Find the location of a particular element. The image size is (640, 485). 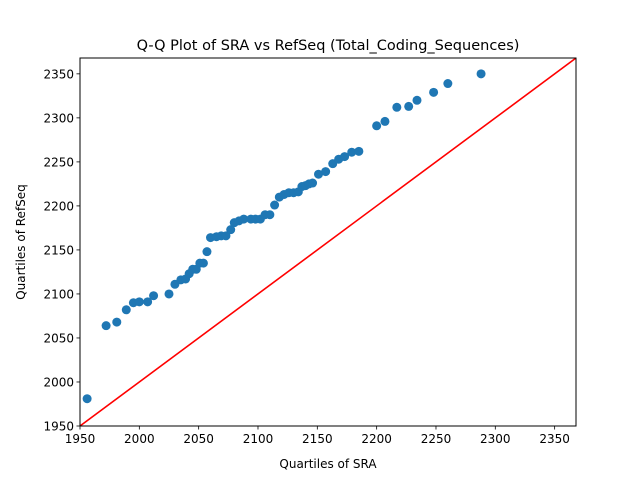

x-axis-label: Quartiles of SRA is located at coordinates (328, 464).